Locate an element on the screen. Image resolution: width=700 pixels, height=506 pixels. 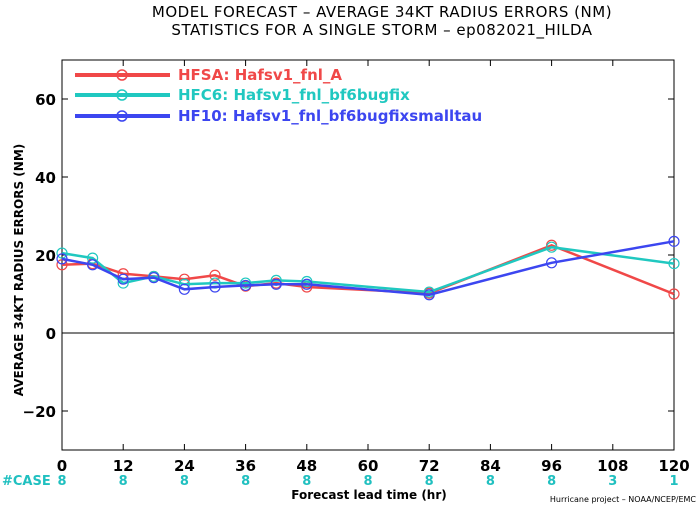
y-axis-label: AVERAGE 34KT RADIUS ERRORS (NM) is located at coordinates (19, 270).